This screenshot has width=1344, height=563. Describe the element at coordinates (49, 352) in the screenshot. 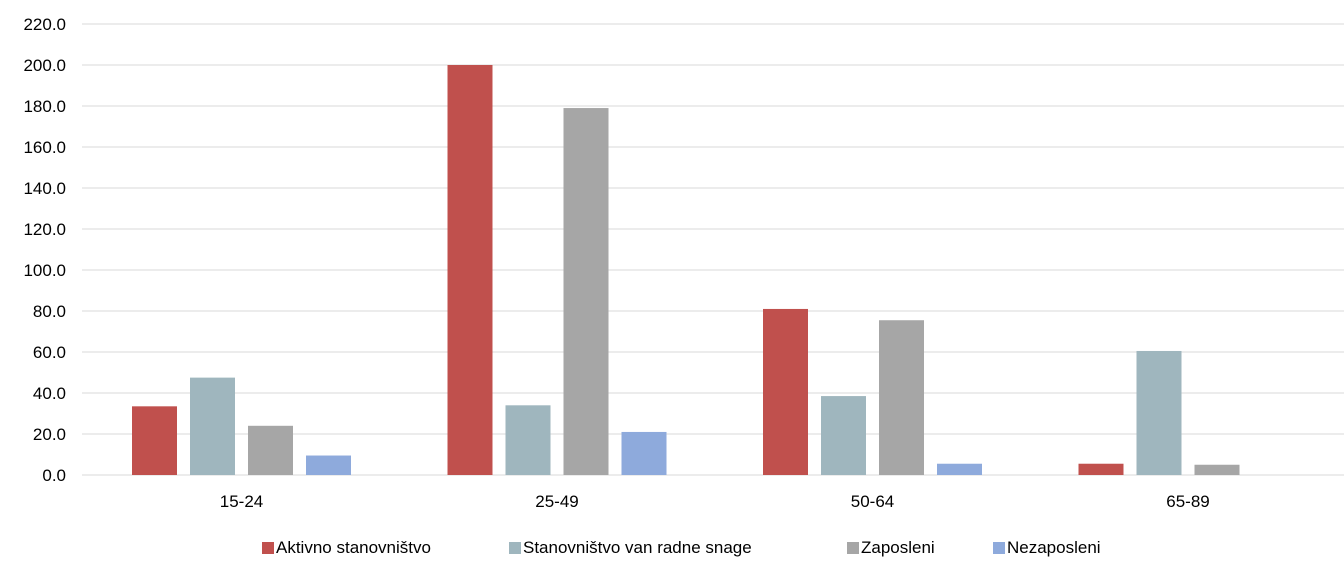

I see `y-tick-label: 60.0` at that location.